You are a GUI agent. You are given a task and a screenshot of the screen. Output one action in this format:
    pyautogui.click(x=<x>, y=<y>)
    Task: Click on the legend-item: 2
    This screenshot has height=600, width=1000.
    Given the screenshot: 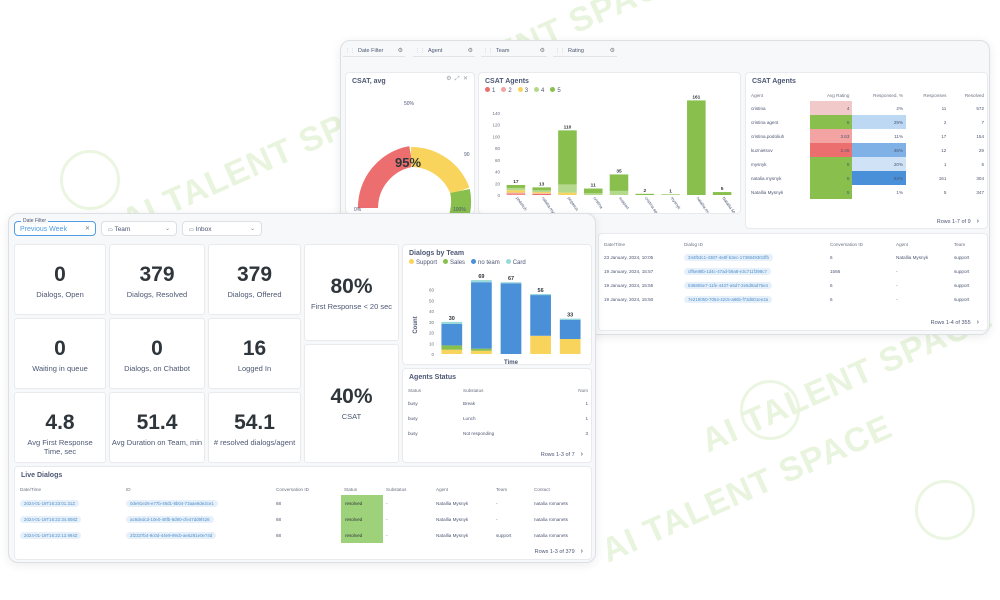 What is the action you would take?
    pyautogui.click(x=506, y=90)
    